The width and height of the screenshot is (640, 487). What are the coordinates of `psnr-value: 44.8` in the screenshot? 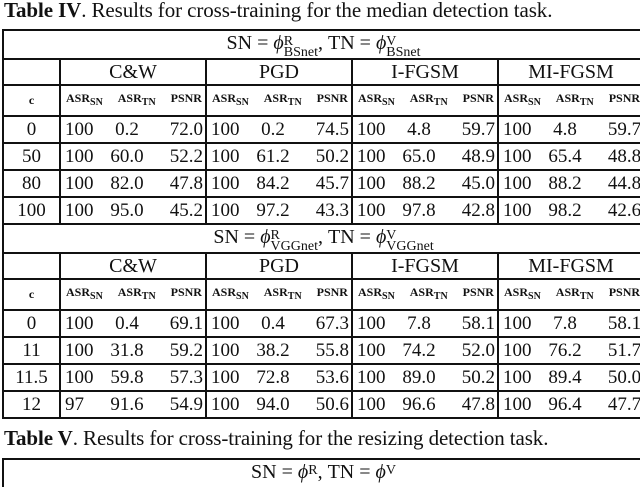 It's located at (623, 183).